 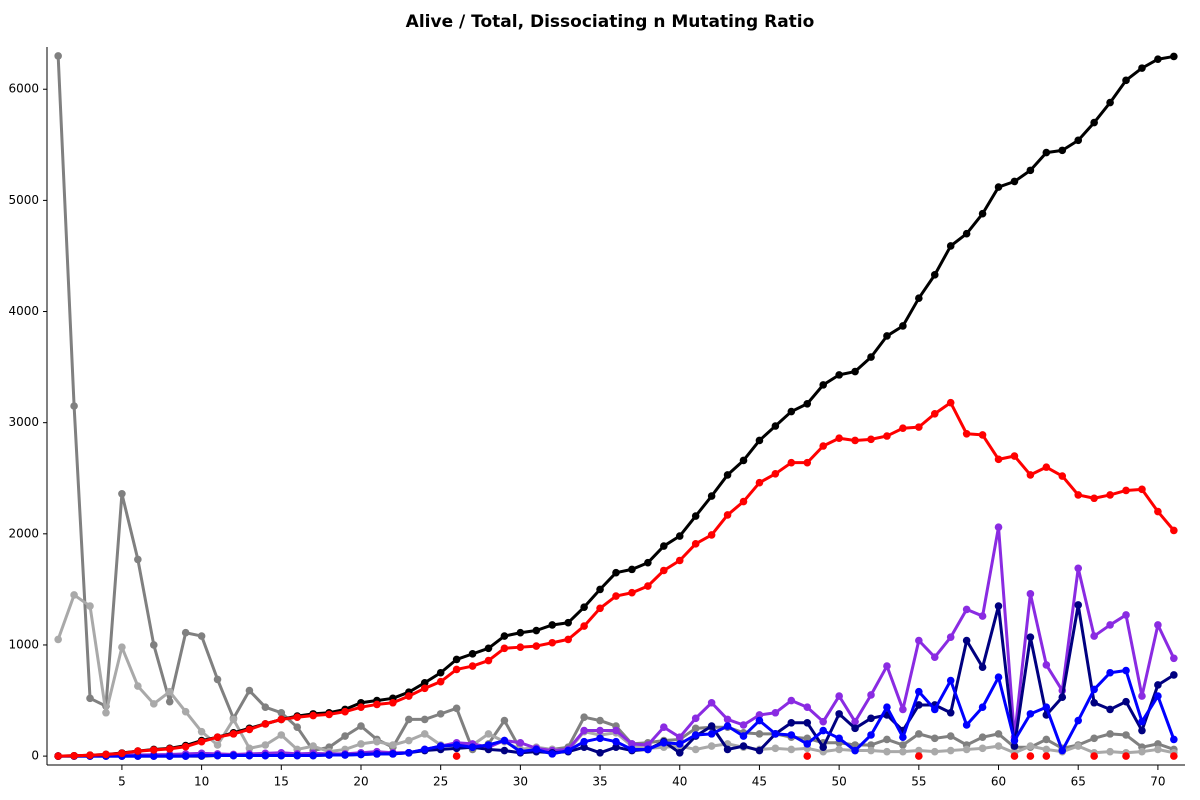 What do you see at coordinates (599, 782) in the screenshot?
I see `x-tick-label: 35` at bounding box center [599, 782].